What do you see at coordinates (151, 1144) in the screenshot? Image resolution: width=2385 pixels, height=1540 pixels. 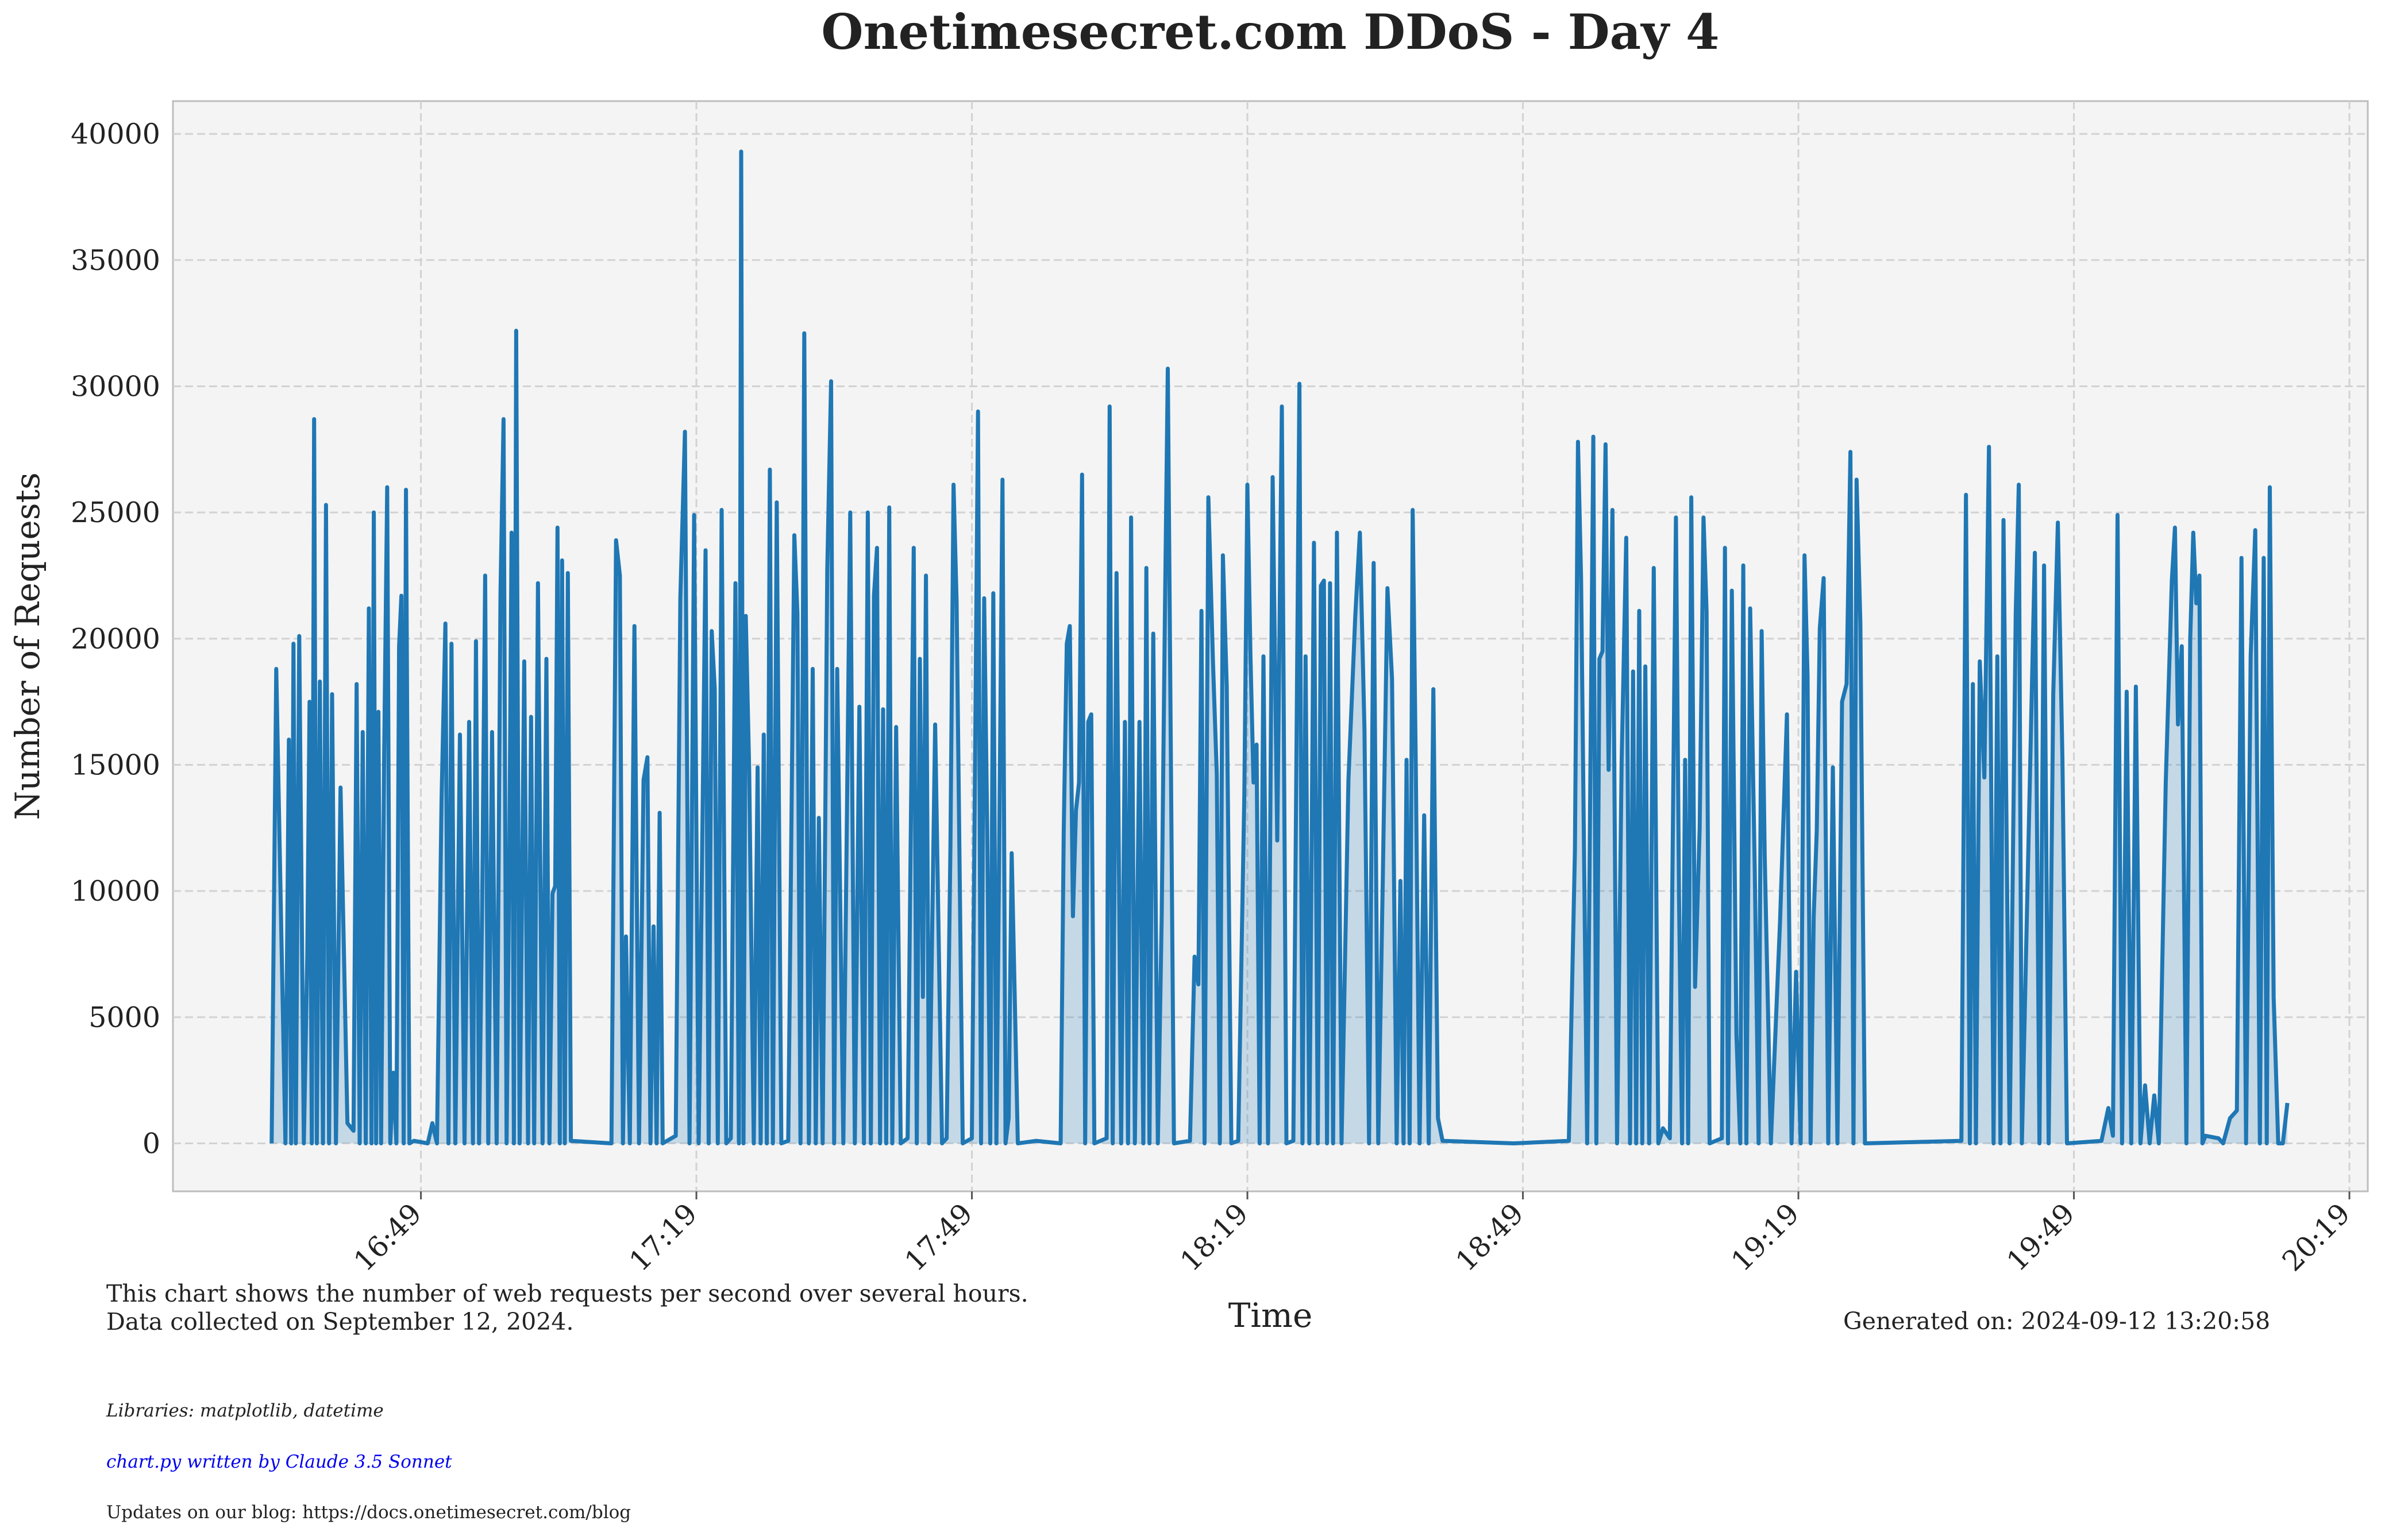 I see `y-tick-label: 0` at bounding box center [151, 1144].